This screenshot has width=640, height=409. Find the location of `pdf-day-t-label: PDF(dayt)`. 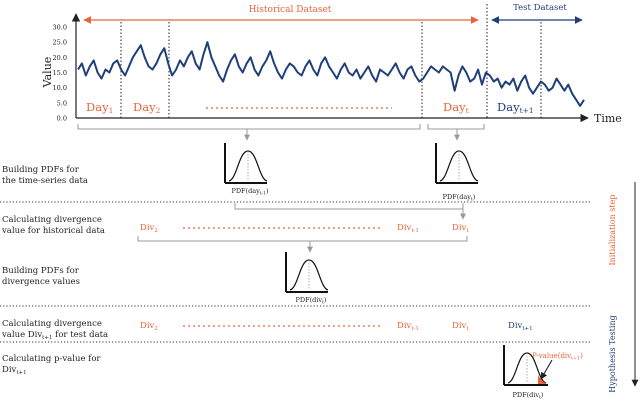

pdf-day-t-label: PDF(dayt) is located at coordinates (459, 198).